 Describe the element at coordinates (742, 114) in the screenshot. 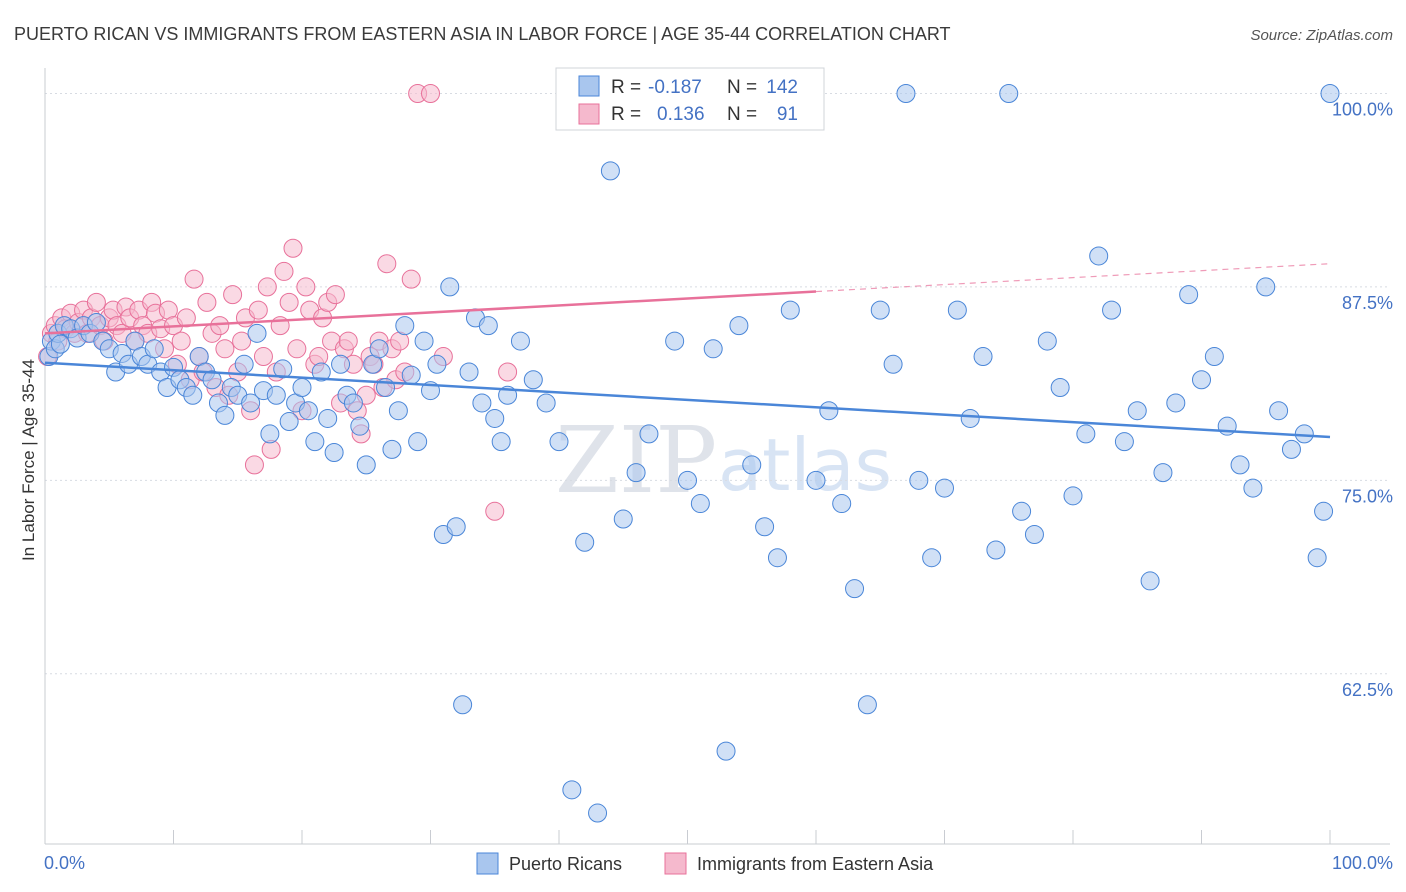

I see `stats-pink-n-label: N =` at that location.